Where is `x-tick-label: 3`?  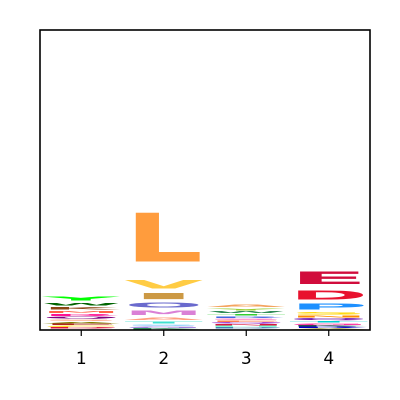 x-tick-label: 3 is located at coordinates (246, 359).